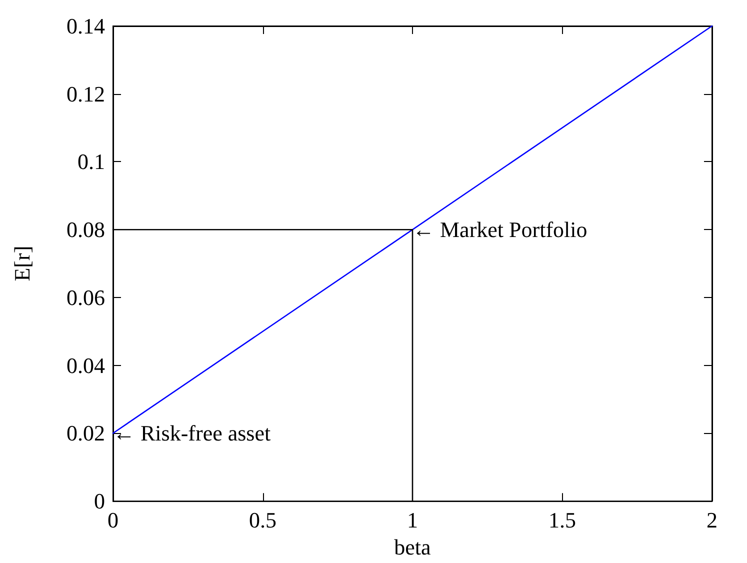 The width and height of the screenshot is (747, 563). I want to click on y-tick-label: 0.02, so click(85, 433).